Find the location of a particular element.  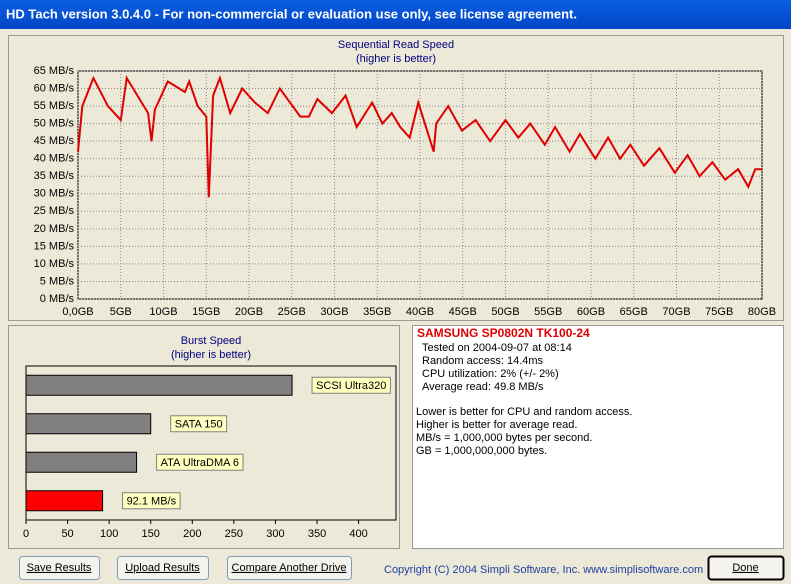

bar-label: SATA 150 is located at coordinates (199, 424).